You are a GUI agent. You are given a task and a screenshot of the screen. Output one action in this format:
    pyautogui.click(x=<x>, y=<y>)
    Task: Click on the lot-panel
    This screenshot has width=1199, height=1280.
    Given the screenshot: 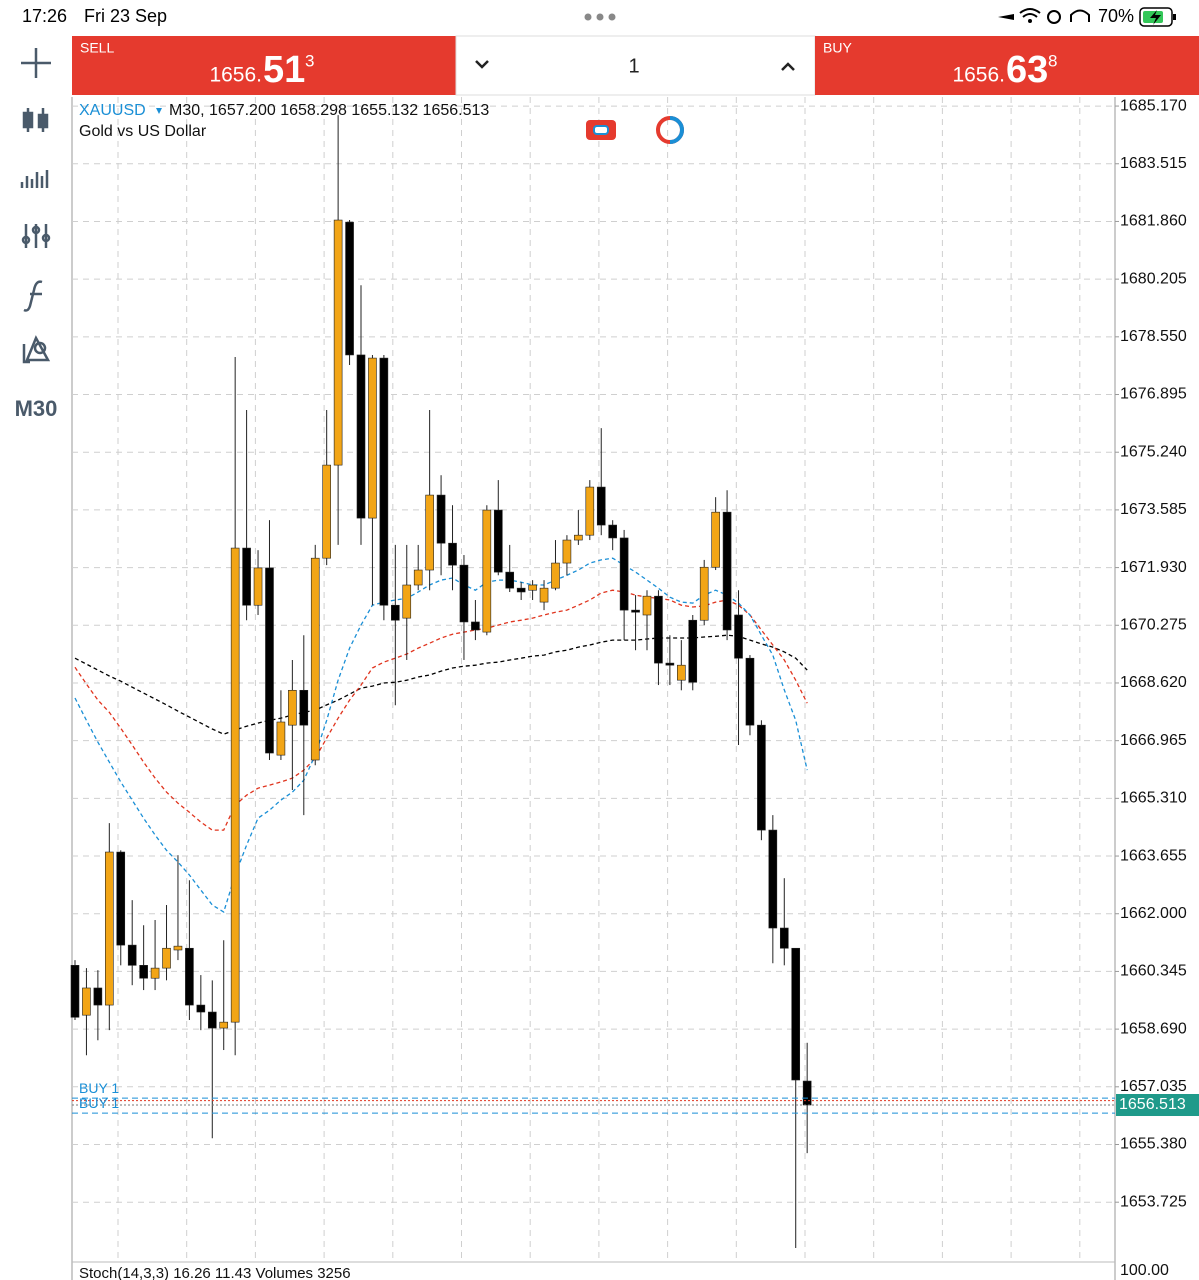 What is the action you would take?
    pyautogui.click(x=635, y=65)
    